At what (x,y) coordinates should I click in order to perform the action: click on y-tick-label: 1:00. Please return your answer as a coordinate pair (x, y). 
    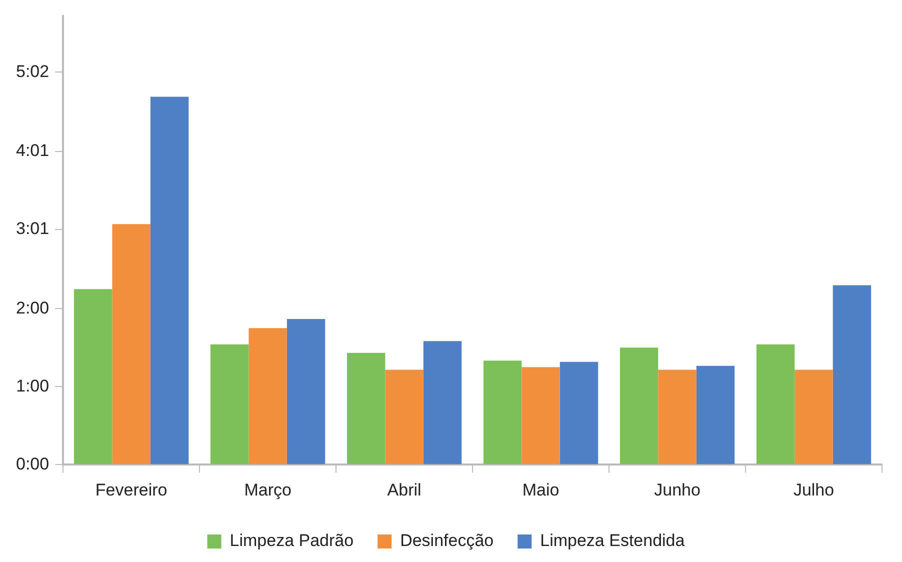
    Looking at the image, I should click on (33, 386).